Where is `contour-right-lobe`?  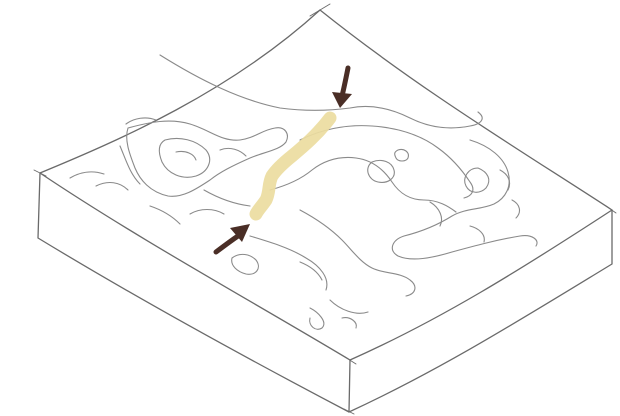
contour-right-lobe is located at coordinates (464, 199).